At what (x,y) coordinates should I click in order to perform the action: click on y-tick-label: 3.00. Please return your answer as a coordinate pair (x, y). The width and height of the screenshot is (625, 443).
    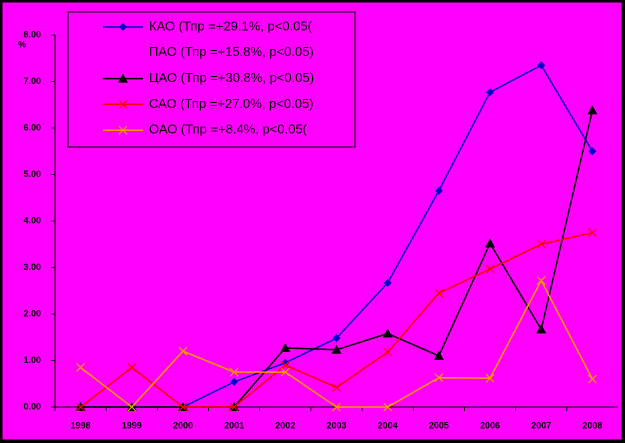
    Looking at the image, I should click on (32, 267).